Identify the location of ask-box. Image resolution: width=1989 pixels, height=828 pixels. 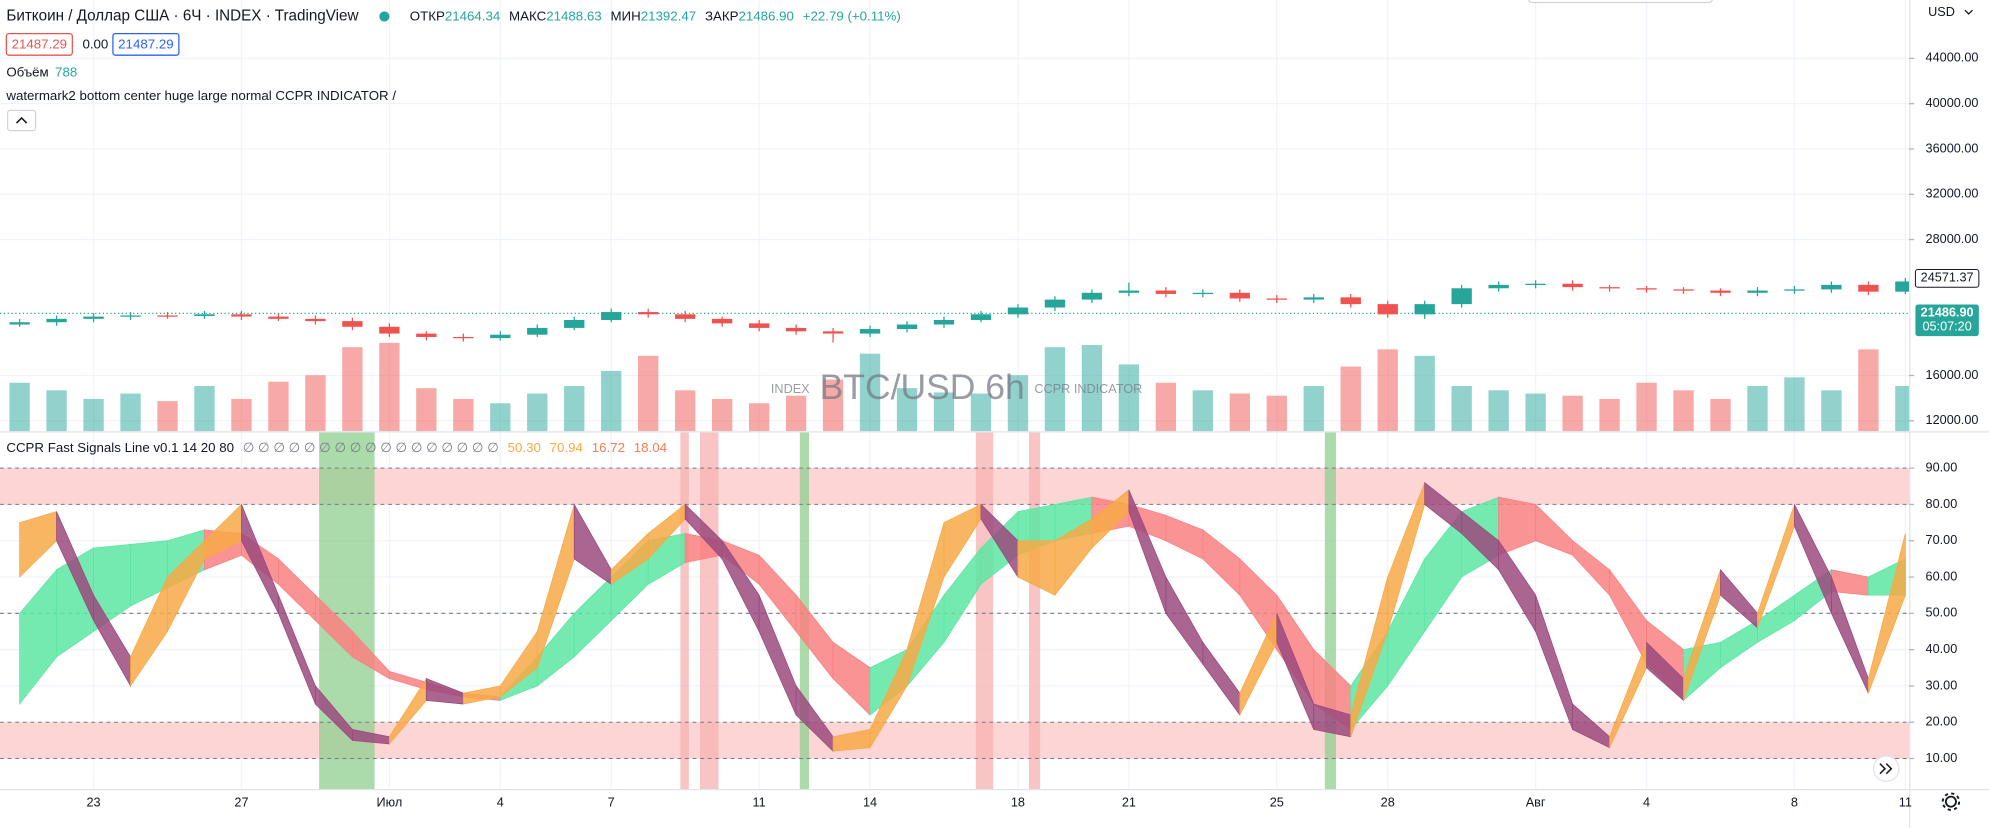
(146, 44).